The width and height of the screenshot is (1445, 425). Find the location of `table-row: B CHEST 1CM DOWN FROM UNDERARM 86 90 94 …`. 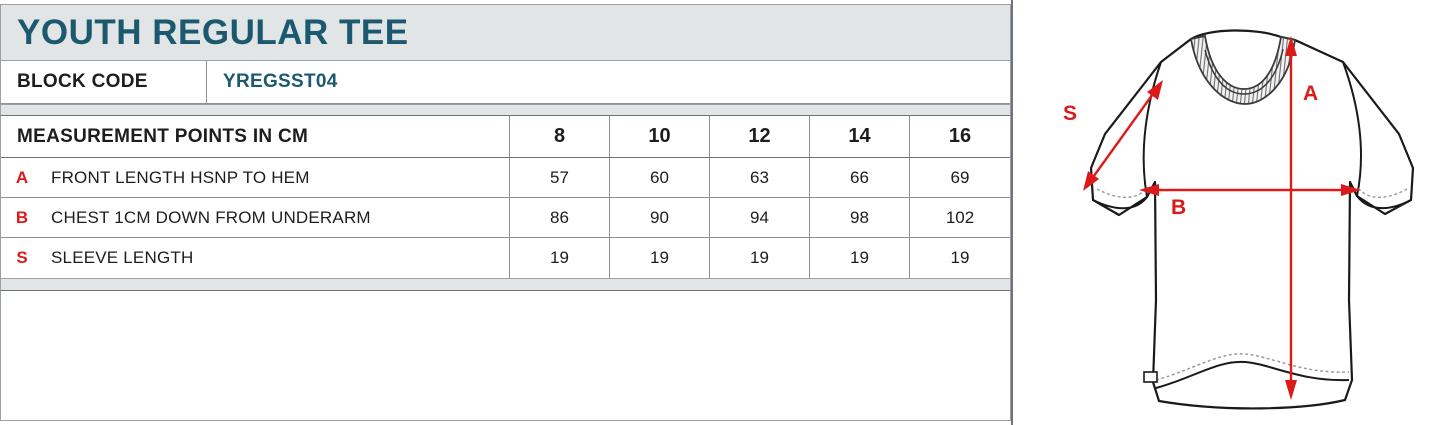

table-row: B CHEST 1CM DOWN FROM UNDERARM 86 90 94 … is located at coordinates (505, 218).